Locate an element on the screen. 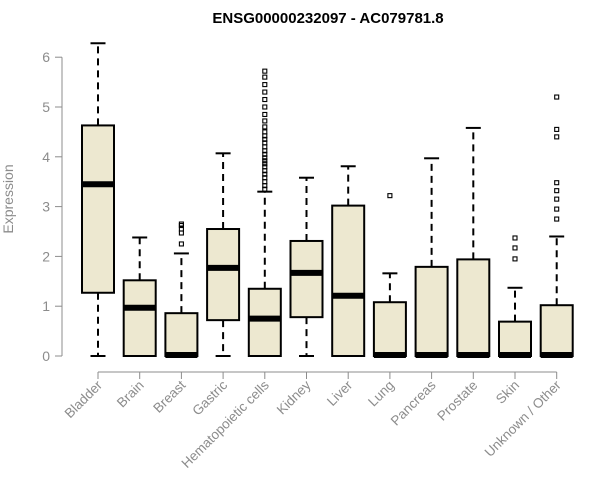 This screenshot has height=500, width=600. box-pancreas is located at coordinates (431, 258).